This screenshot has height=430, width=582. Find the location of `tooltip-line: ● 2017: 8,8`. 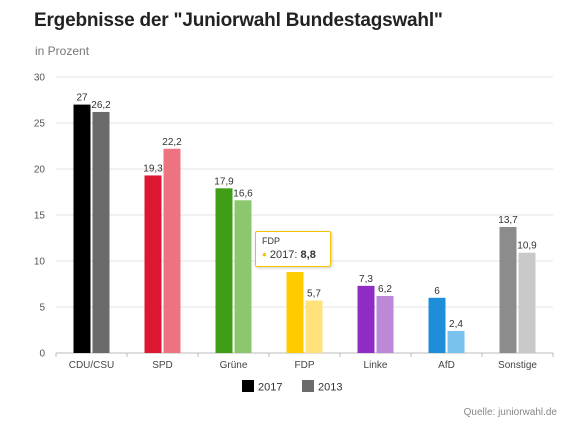

tooltip-line: ● 2017: 8,8 is located at coordinates (289, 255).